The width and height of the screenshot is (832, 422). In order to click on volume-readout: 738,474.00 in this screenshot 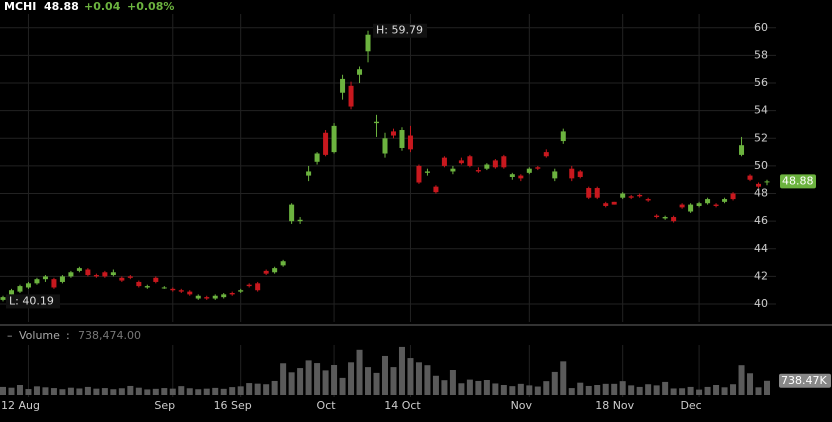, I will do `click(109, 335)`.